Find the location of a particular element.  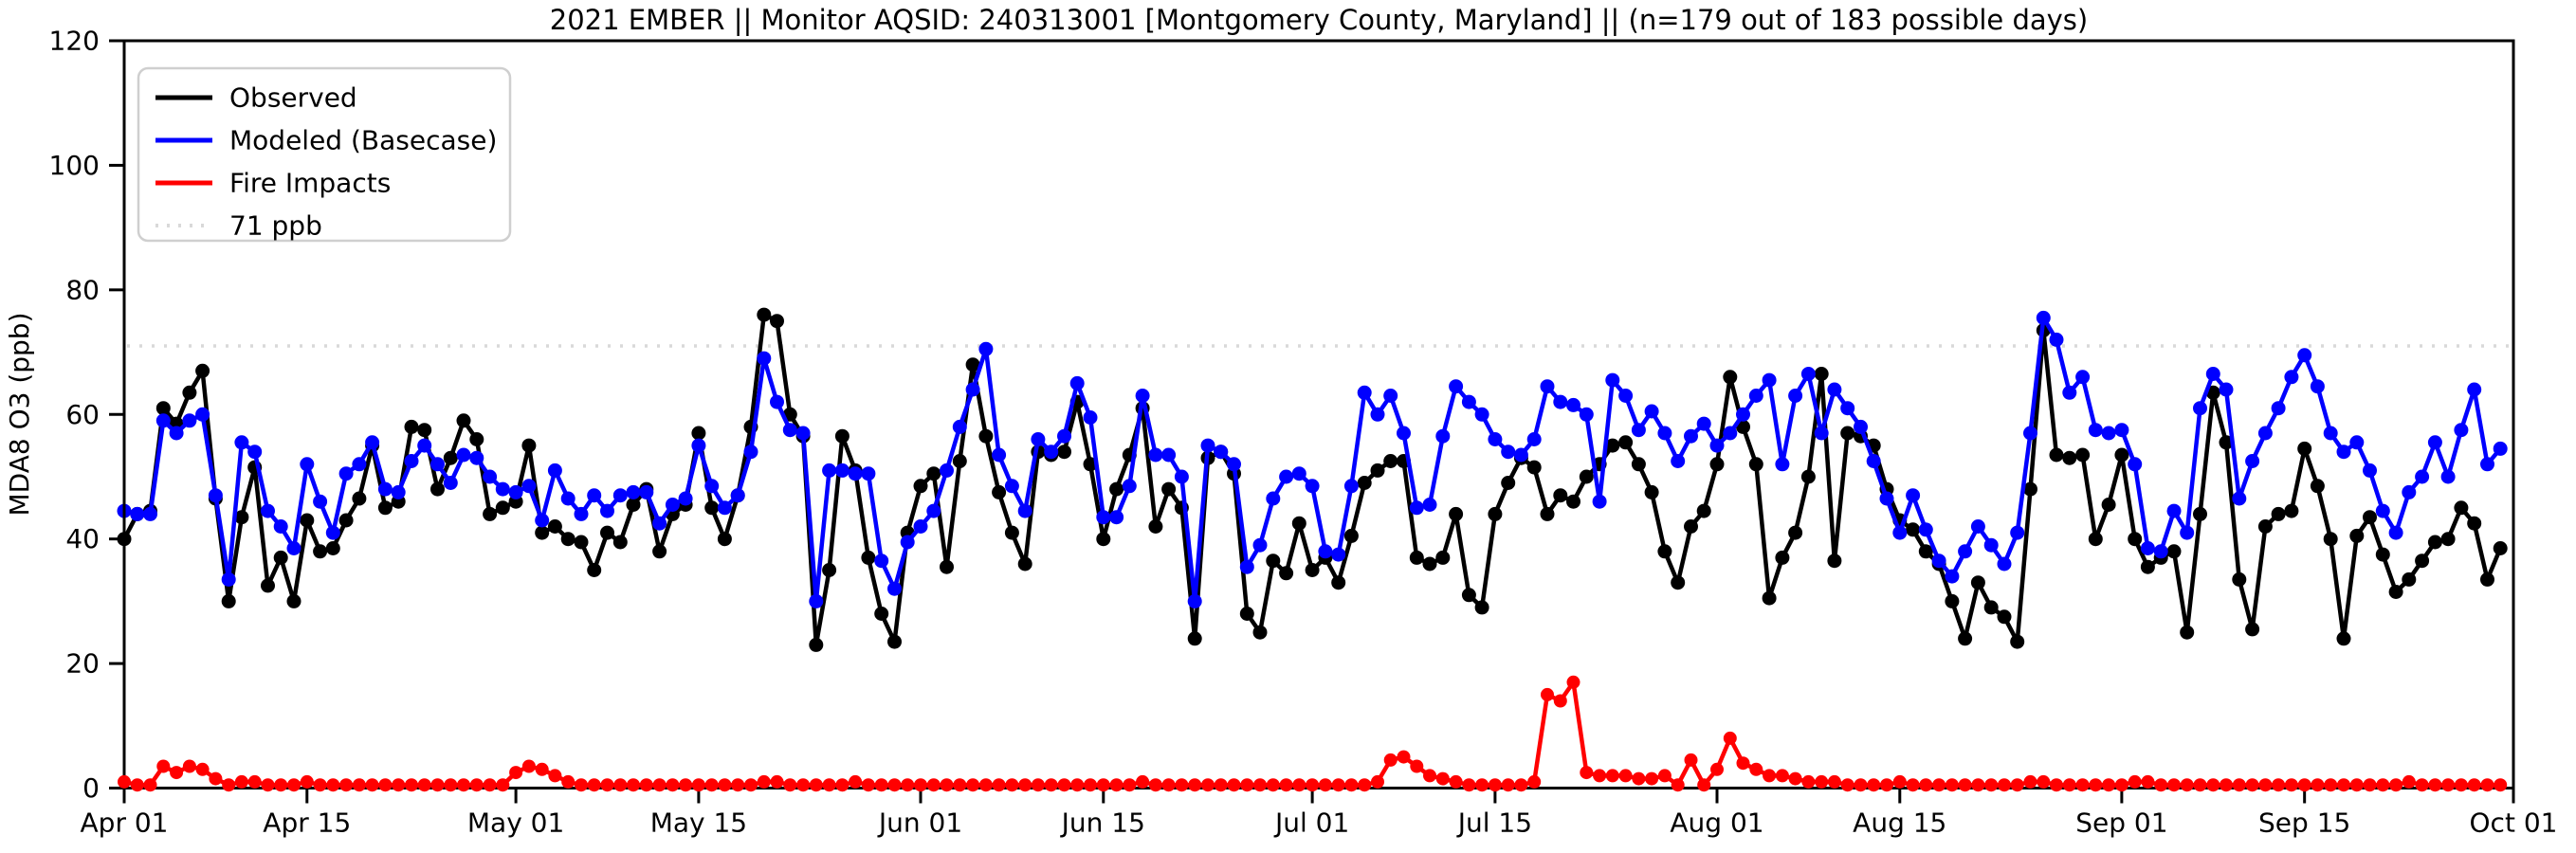

legend-box is located at coordinates (324, 154).